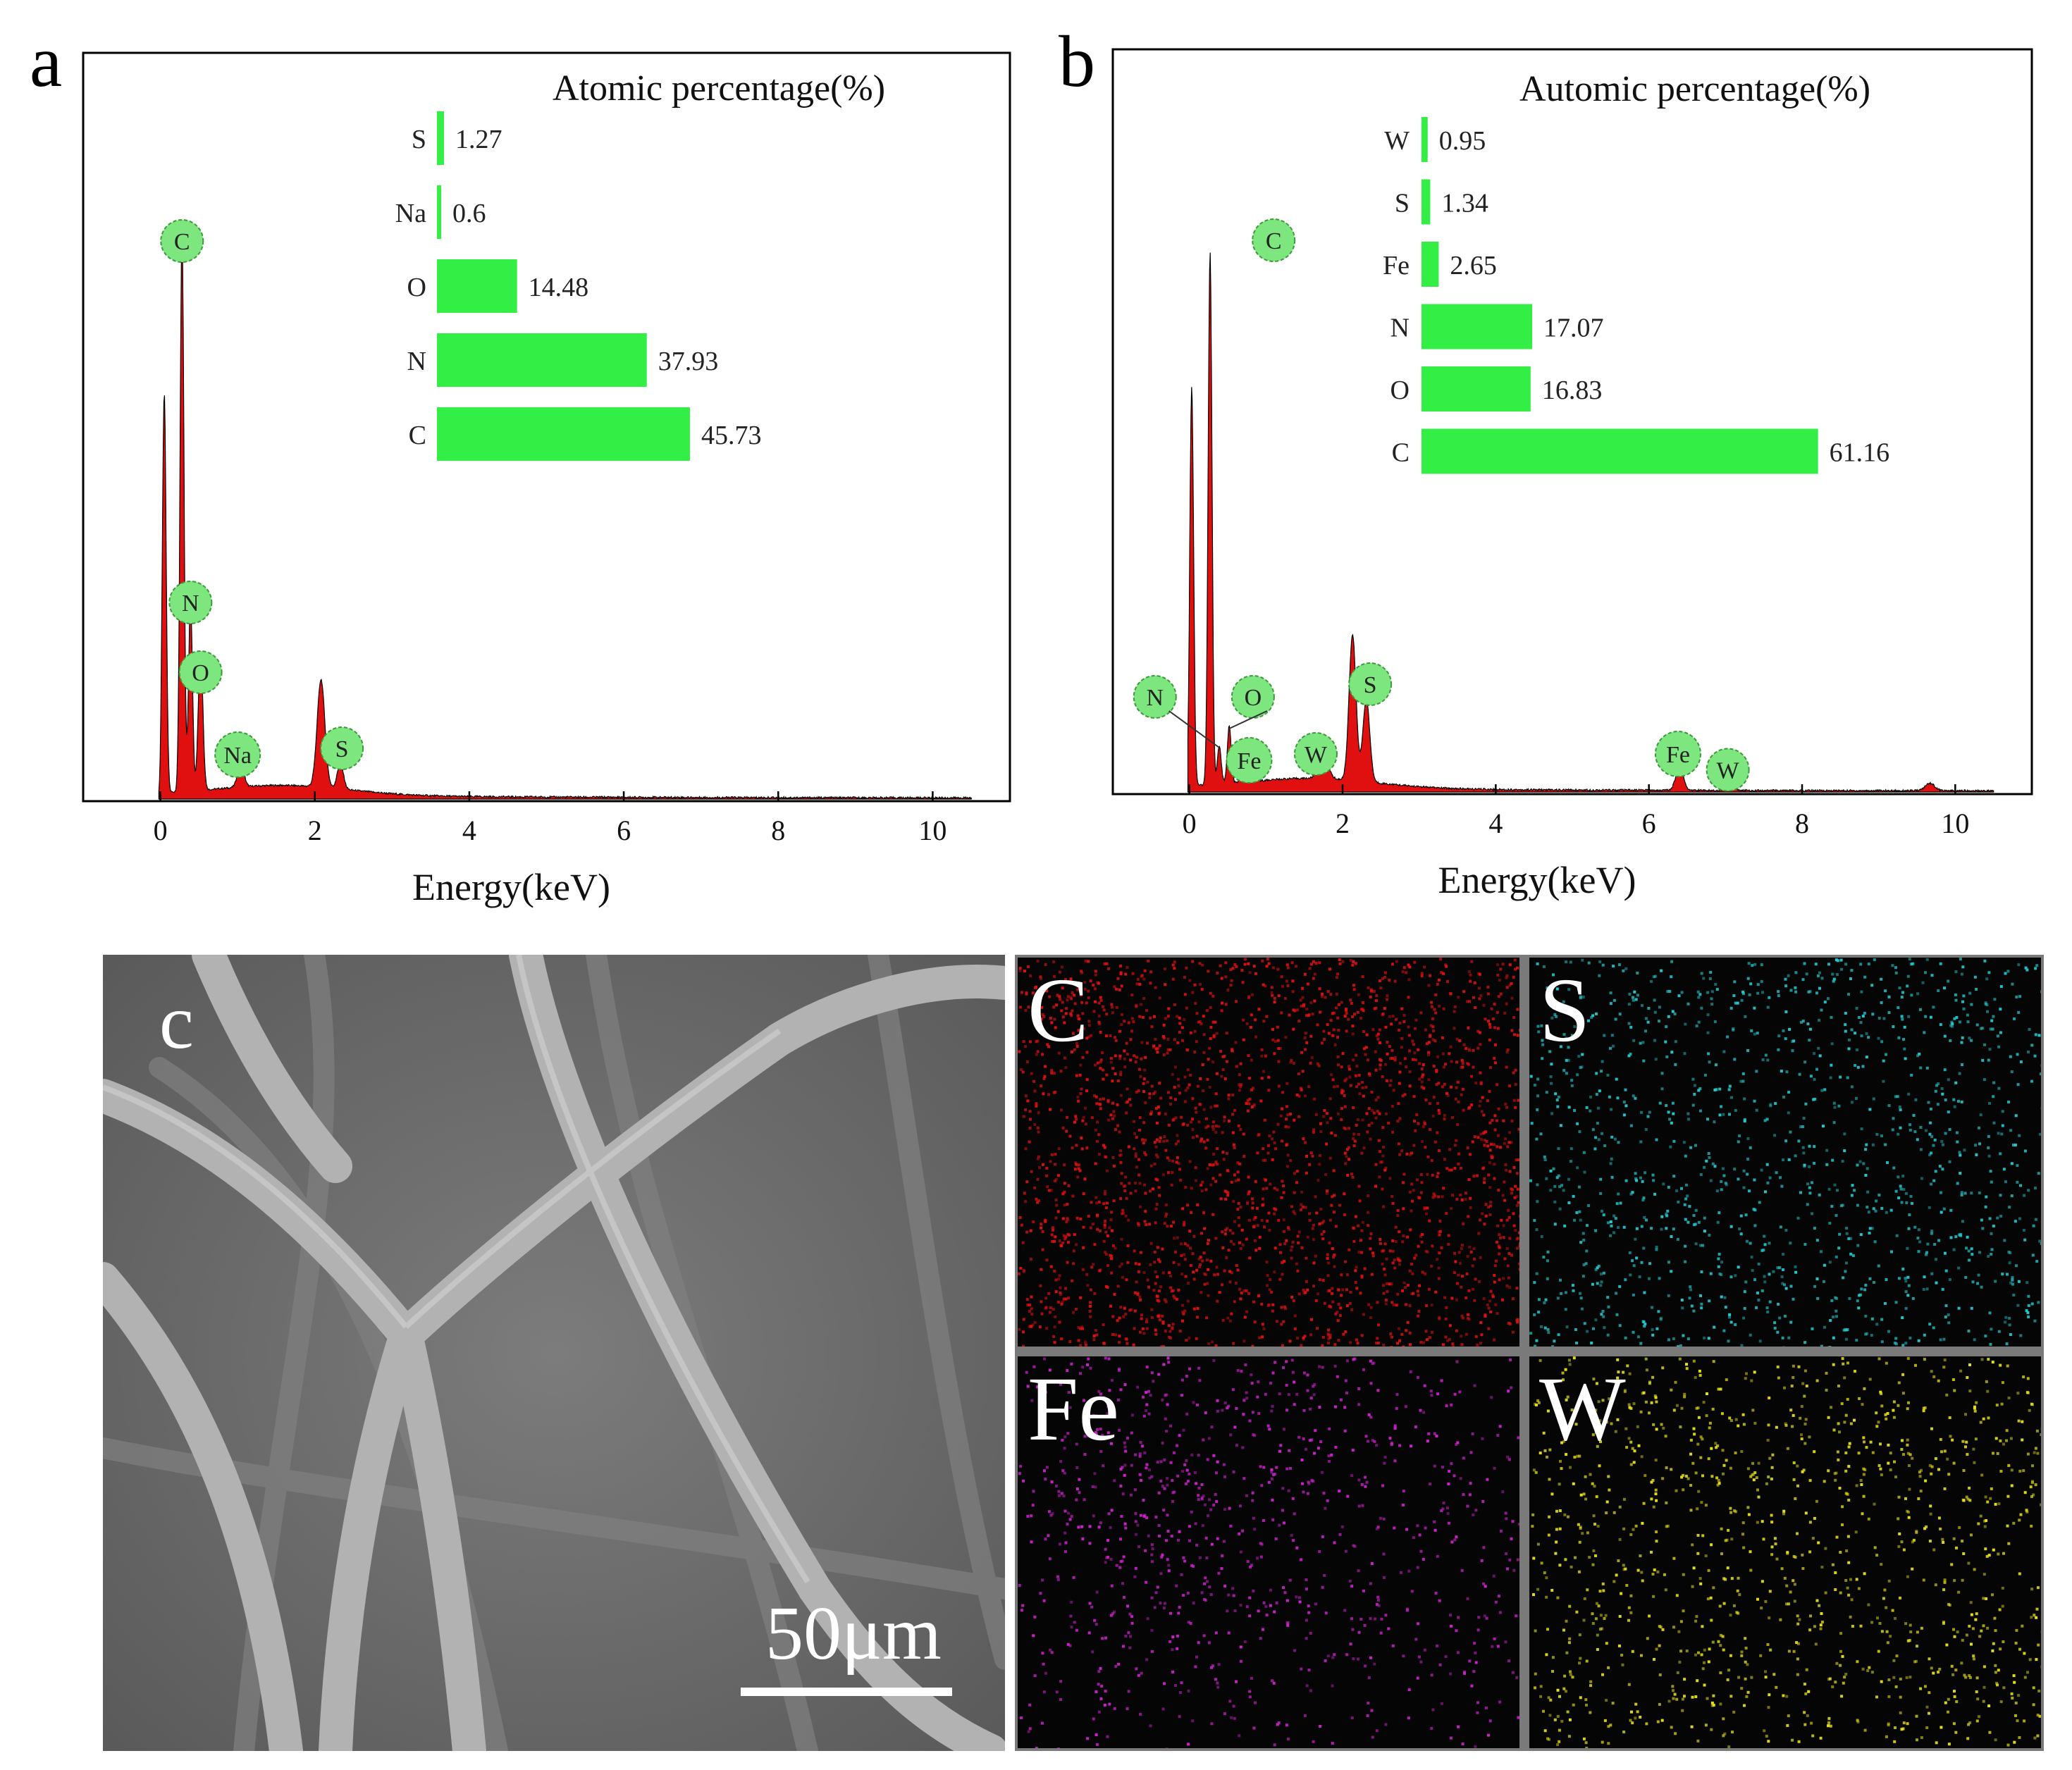 This screenshot has height=1770, width=2072. Describe the element at coordinates (846, 1692) in the screenshot. I see `scale-bar` at that location.